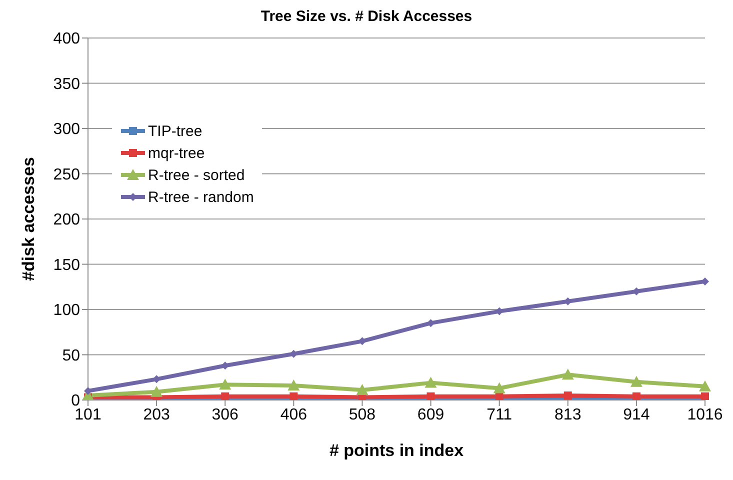 This screenshot has height=480, width=733. What do you see at coordinates (499, 415) in the screenshot?
I see `x-tick-label: 711` at bounding box center [499, 415].